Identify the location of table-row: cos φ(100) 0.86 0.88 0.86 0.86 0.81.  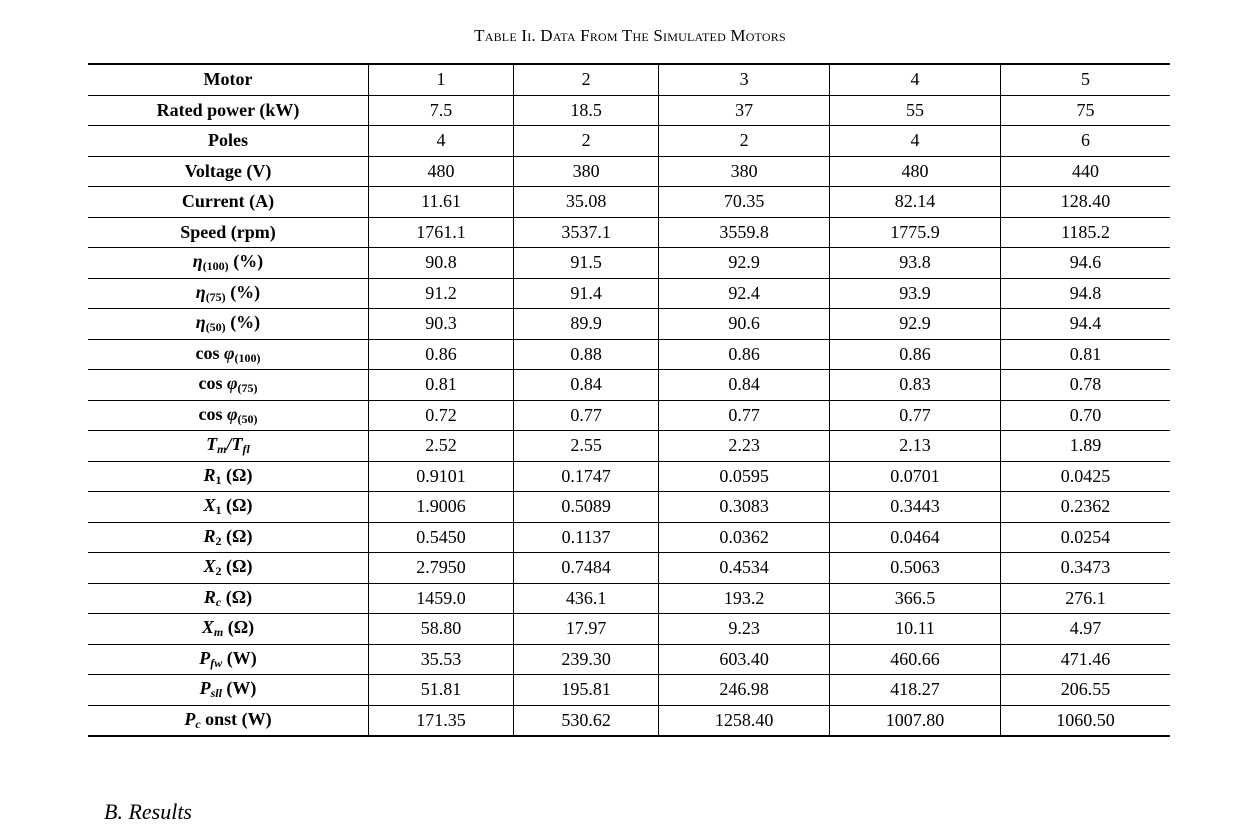
(629, 354).